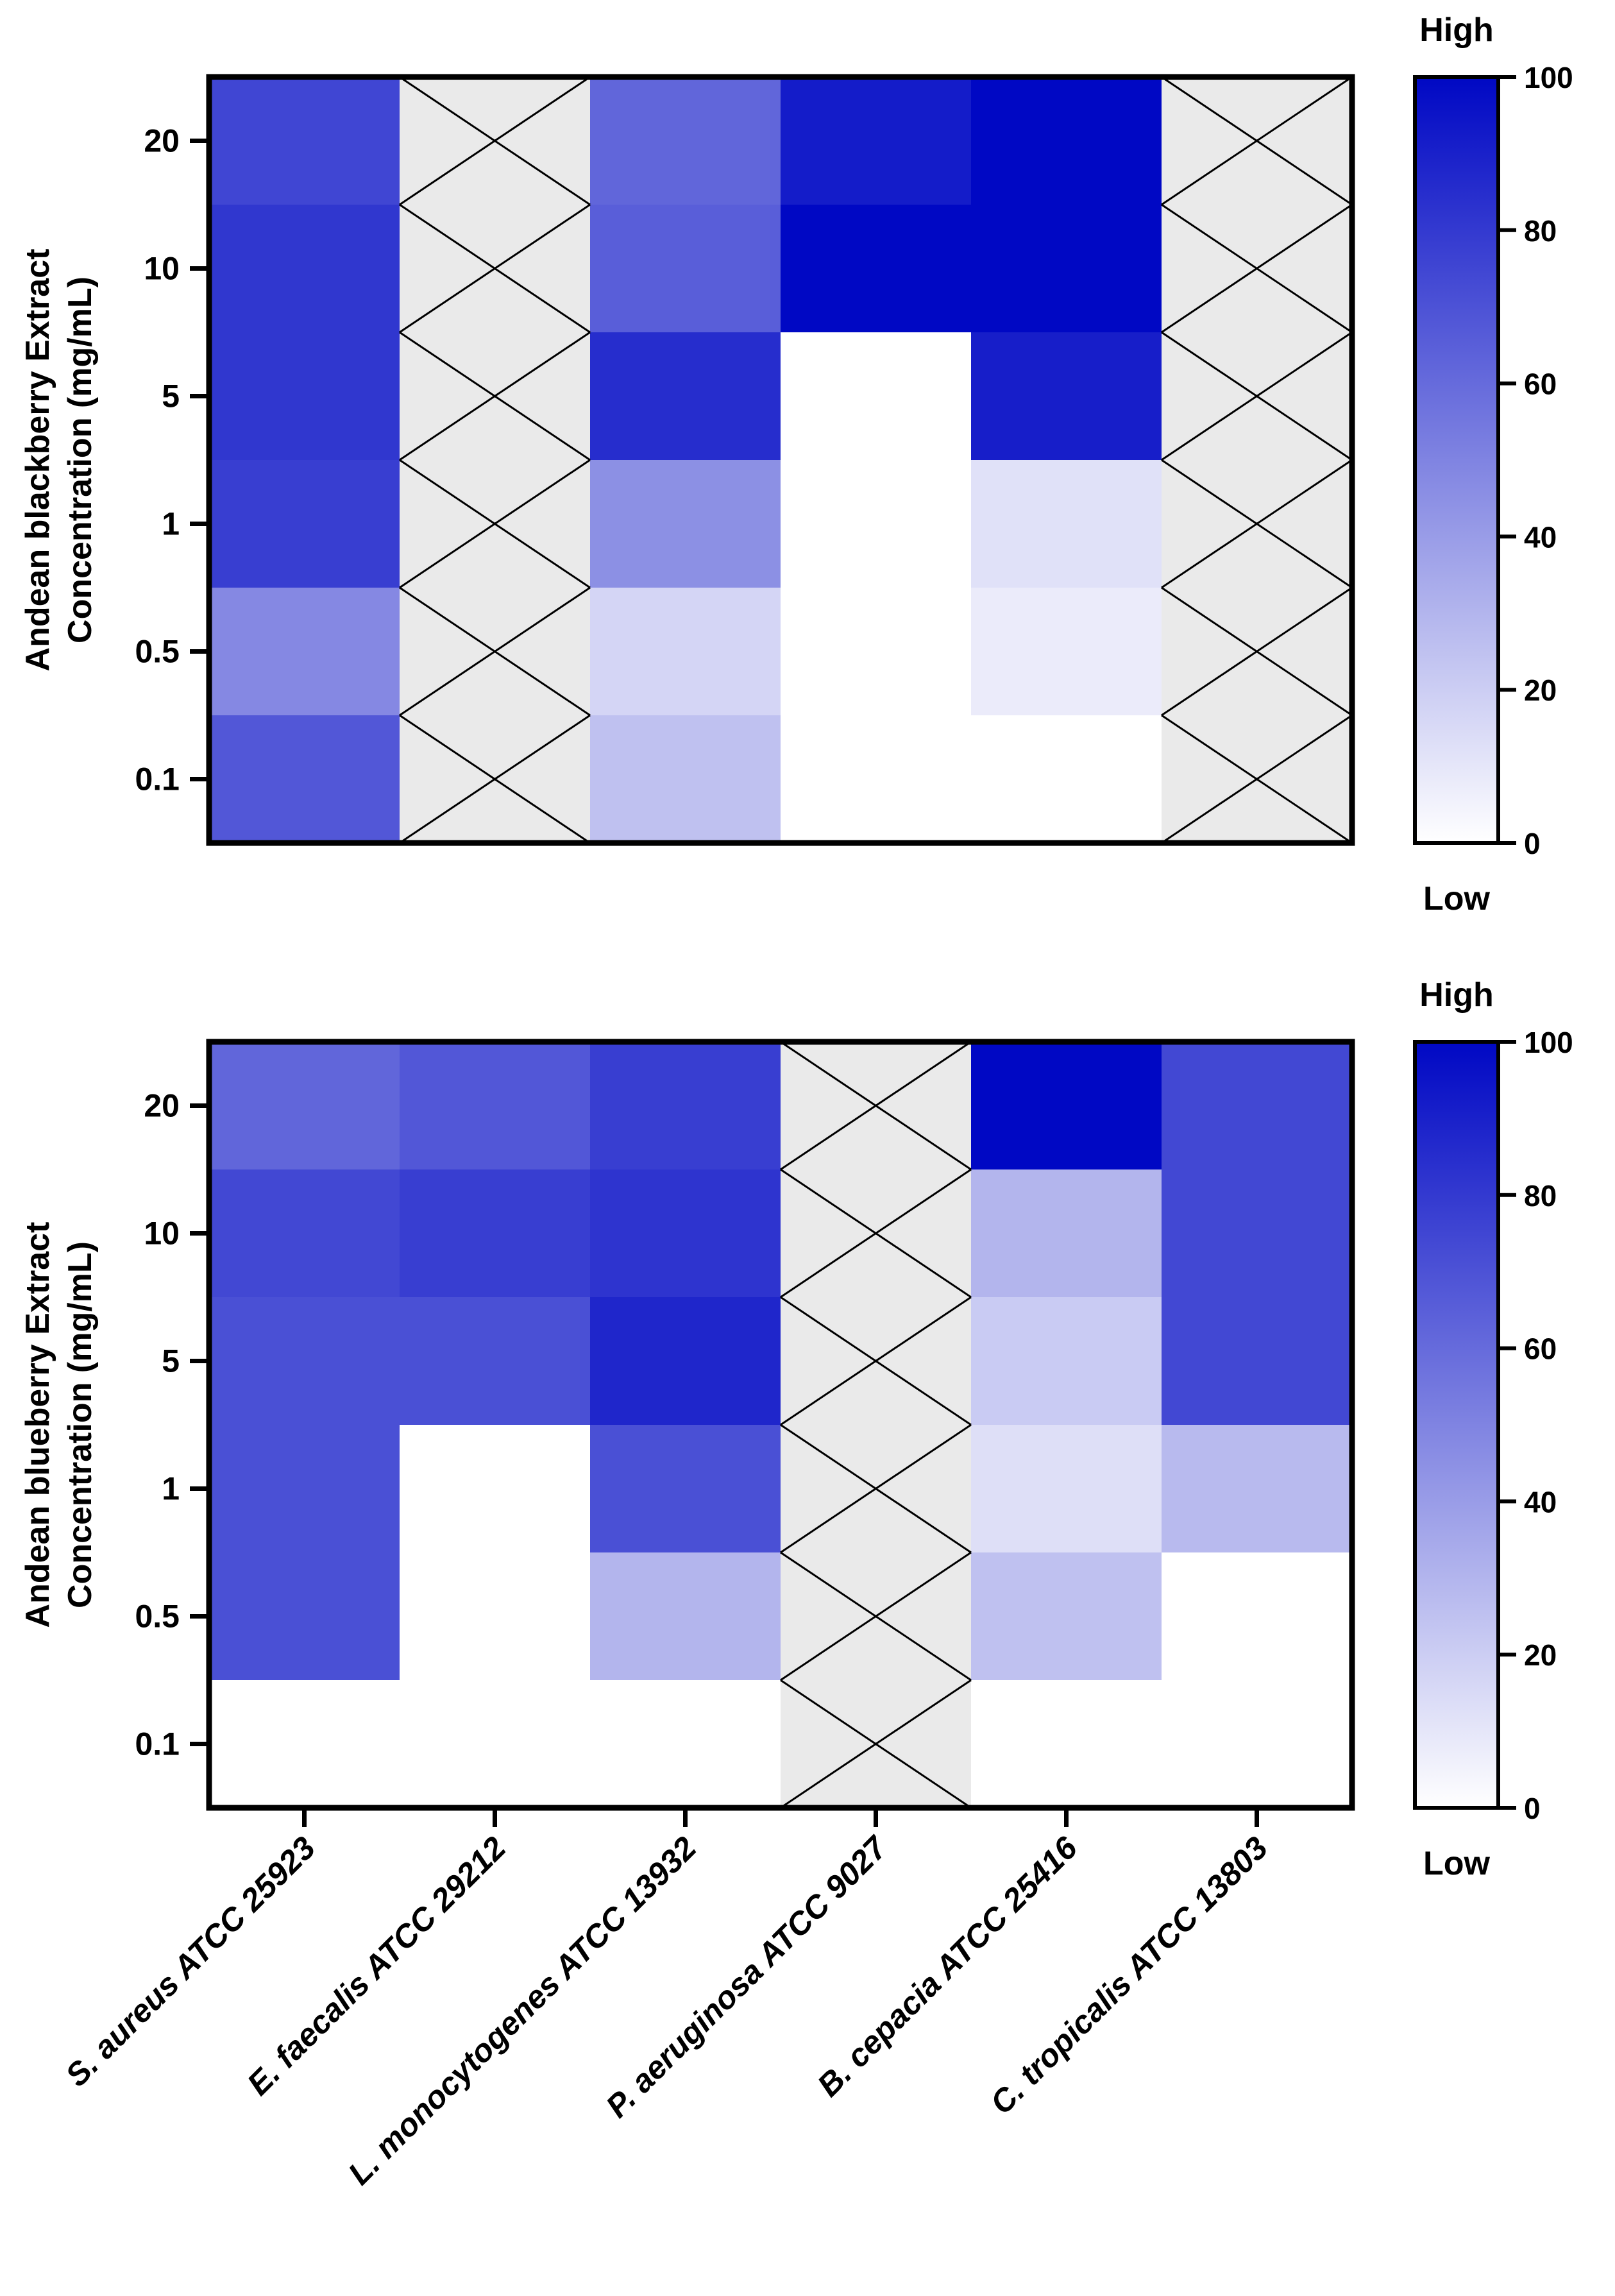 Image resolution: width=1615 pixels, height=2296 pixels. I want to click on x-tick-label: L. monocytogenes ATCC 13932, so click(522, 2010).